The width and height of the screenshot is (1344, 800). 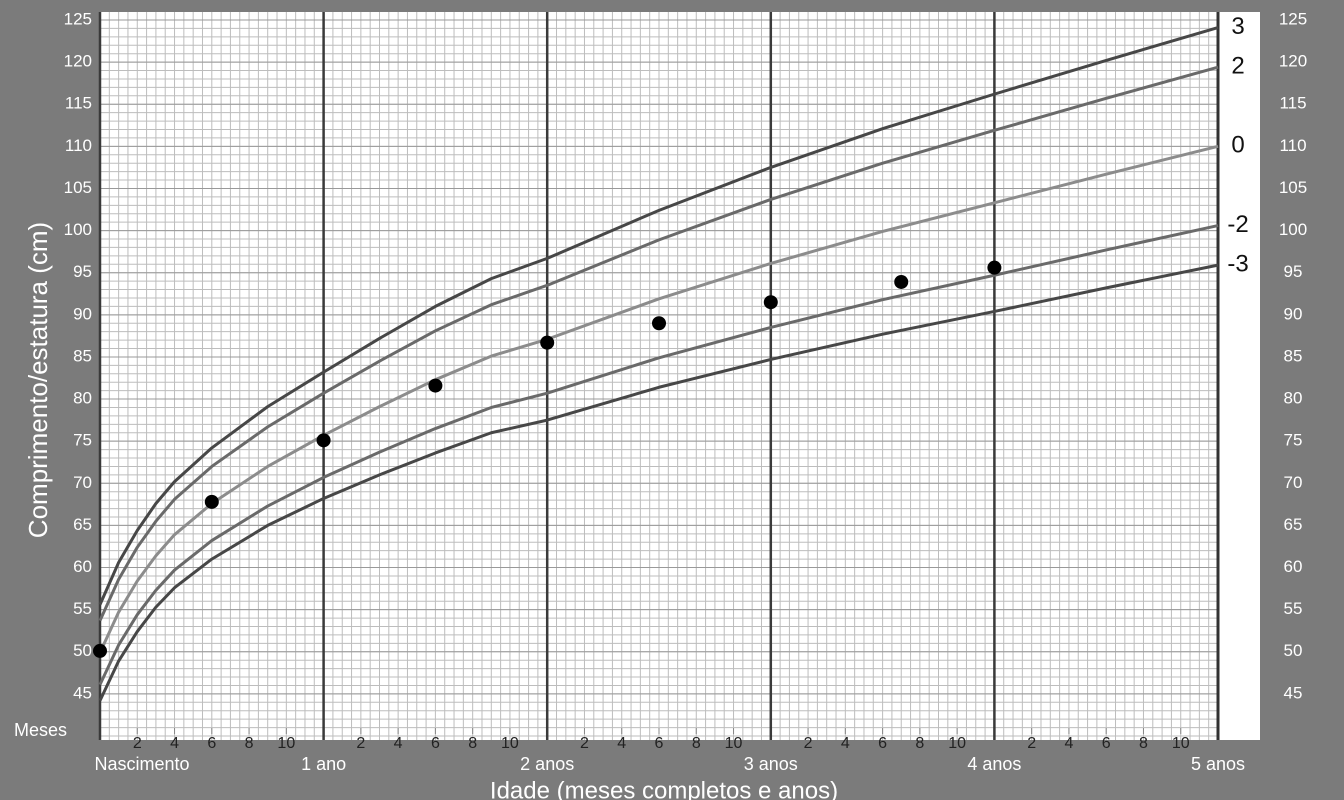 I want to click on y-tick-label-right: 95, so click(x=1293, y=271).